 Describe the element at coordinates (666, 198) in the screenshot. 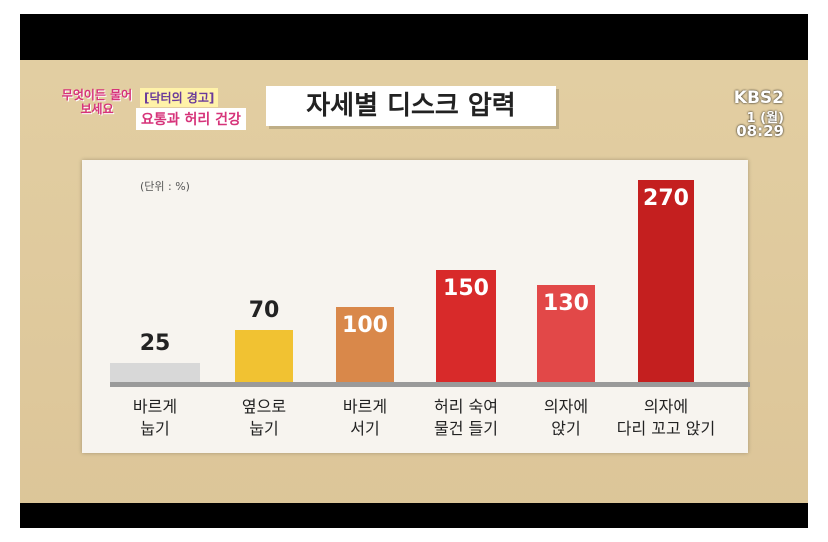

I see `value-label: 270` at that location.